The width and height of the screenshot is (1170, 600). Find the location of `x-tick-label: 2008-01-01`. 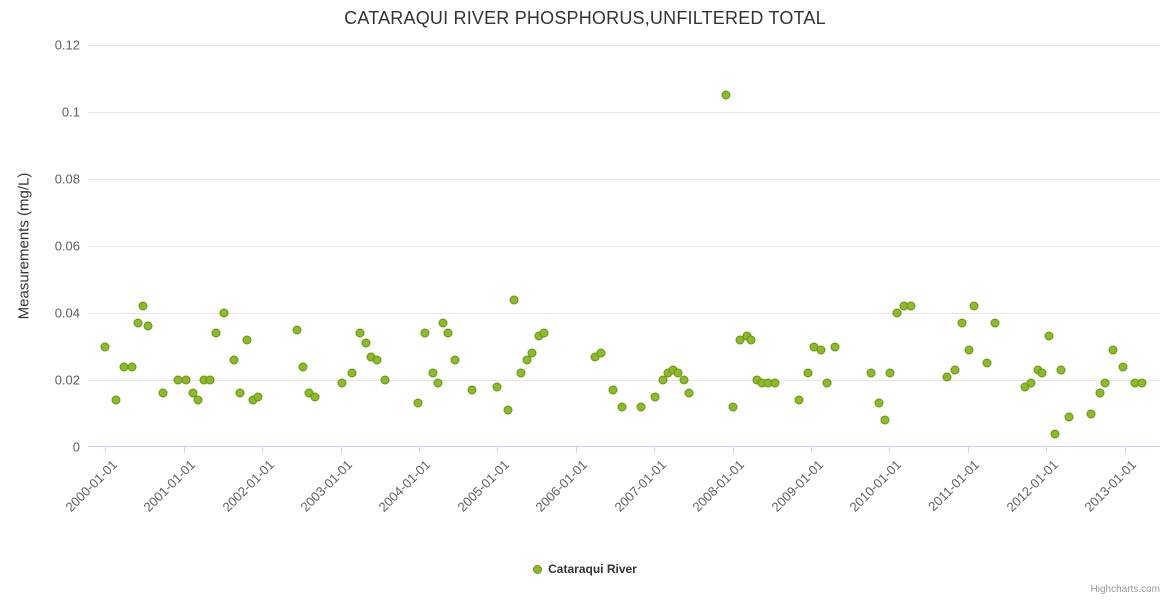

x-tick-label: 2008-01-01 is located at coordinates (718, 486).